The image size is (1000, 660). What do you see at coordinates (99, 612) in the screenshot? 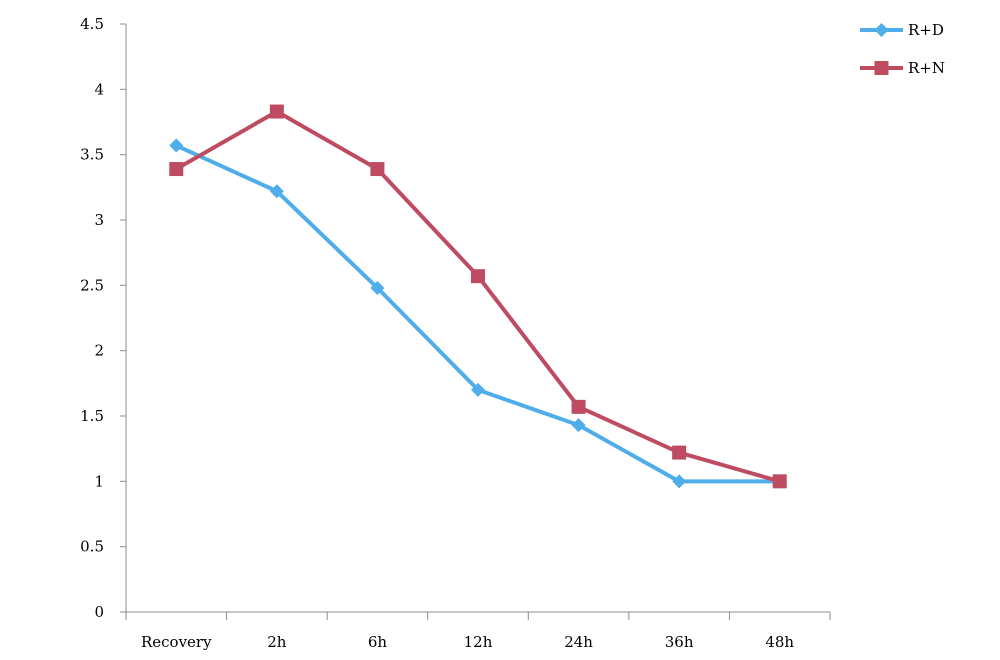
I see `y-tick-label: 0` at bounding box center [99, 612].